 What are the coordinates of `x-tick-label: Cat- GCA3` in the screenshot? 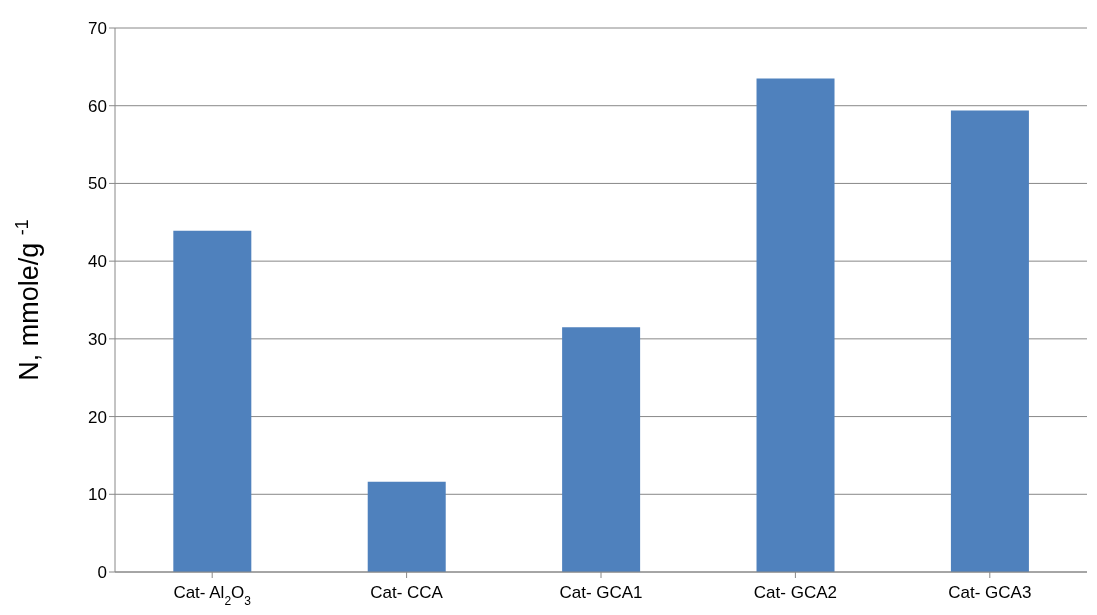 It's located at (990, 592).